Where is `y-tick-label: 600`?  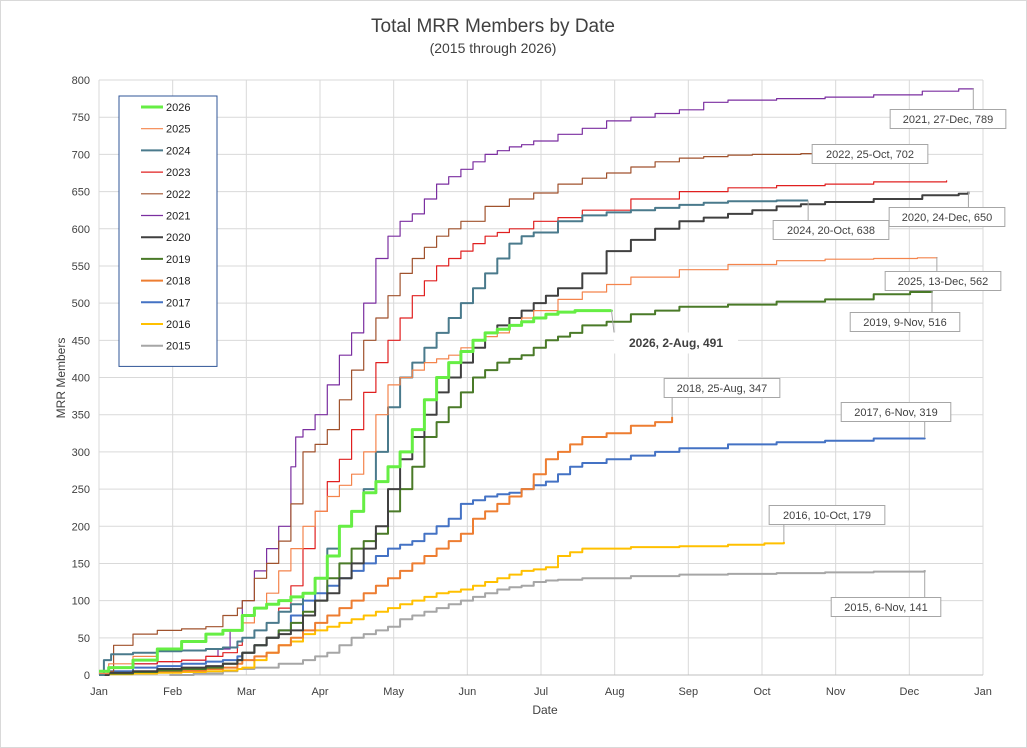
y-tick-label: 600 is located at coordinates (81, 230).